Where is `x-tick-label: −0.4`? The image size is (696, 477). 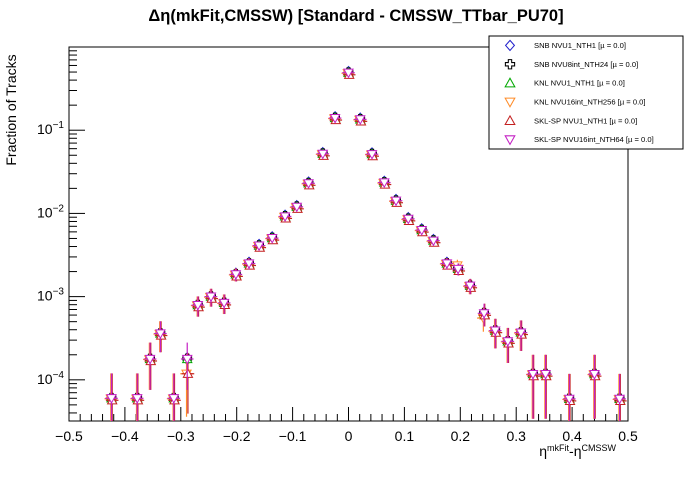 x-tick-label: −0.4 is located at coordinates (125, 436).